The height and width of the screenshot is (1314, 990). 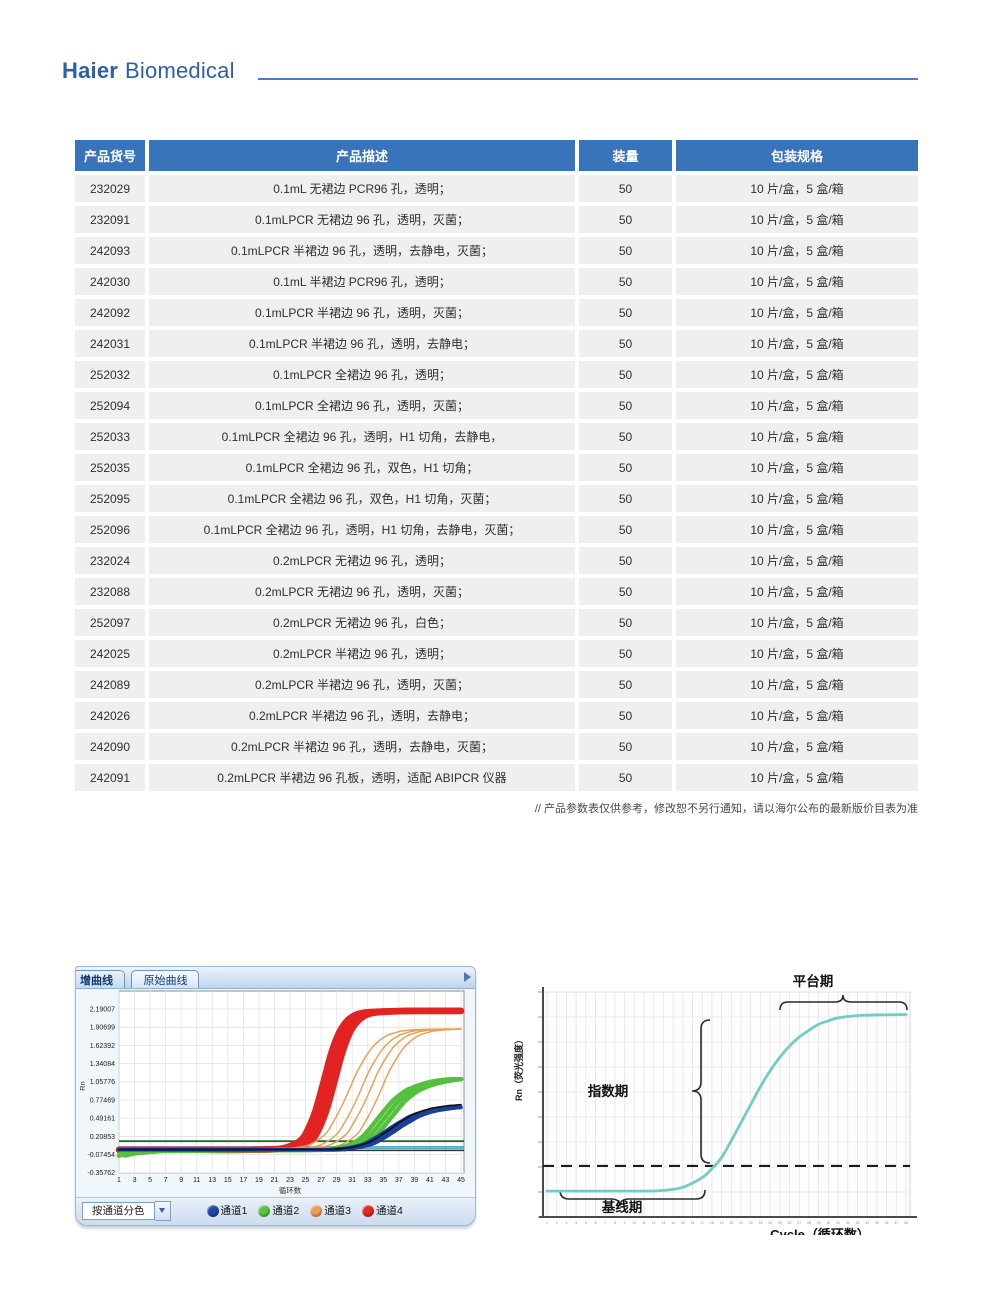 I want to click on x-tick-label: 7, so click(x=166, y=1180).